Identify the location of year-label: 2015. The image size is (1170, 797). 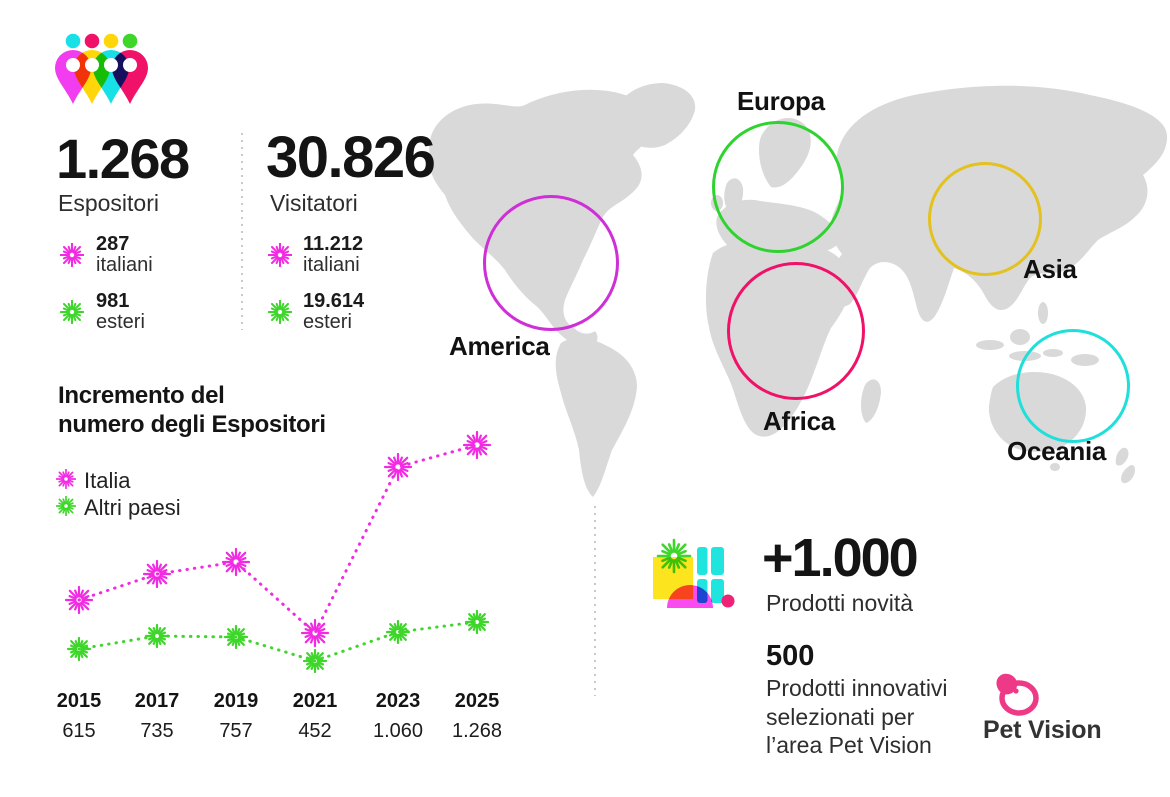
(79, 701).